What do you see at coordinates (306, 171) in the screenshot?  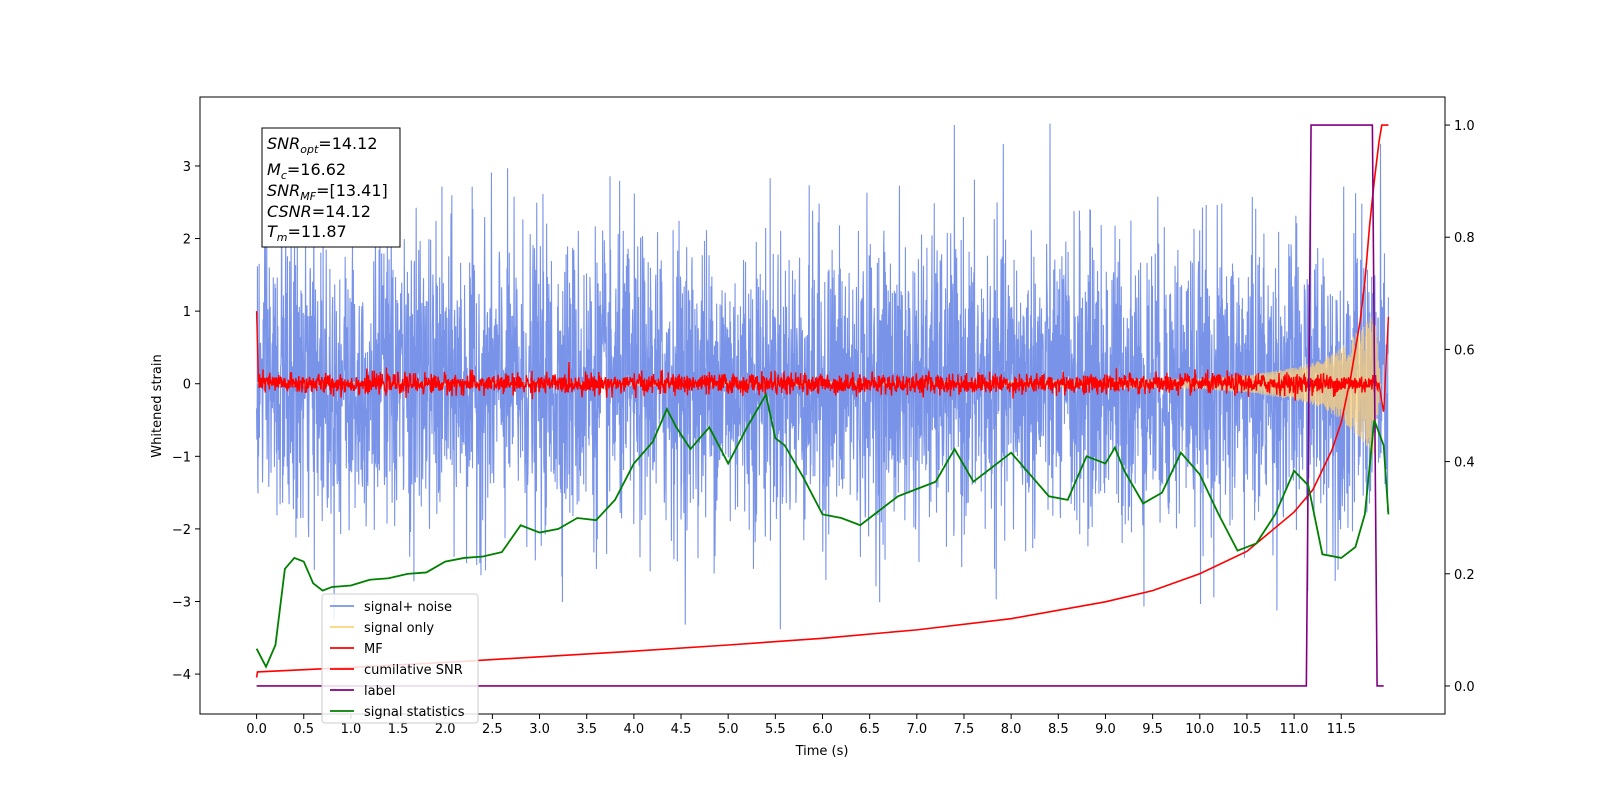 I see `annotation-mc: Mc=16.62` at bounding box center [306, 171].